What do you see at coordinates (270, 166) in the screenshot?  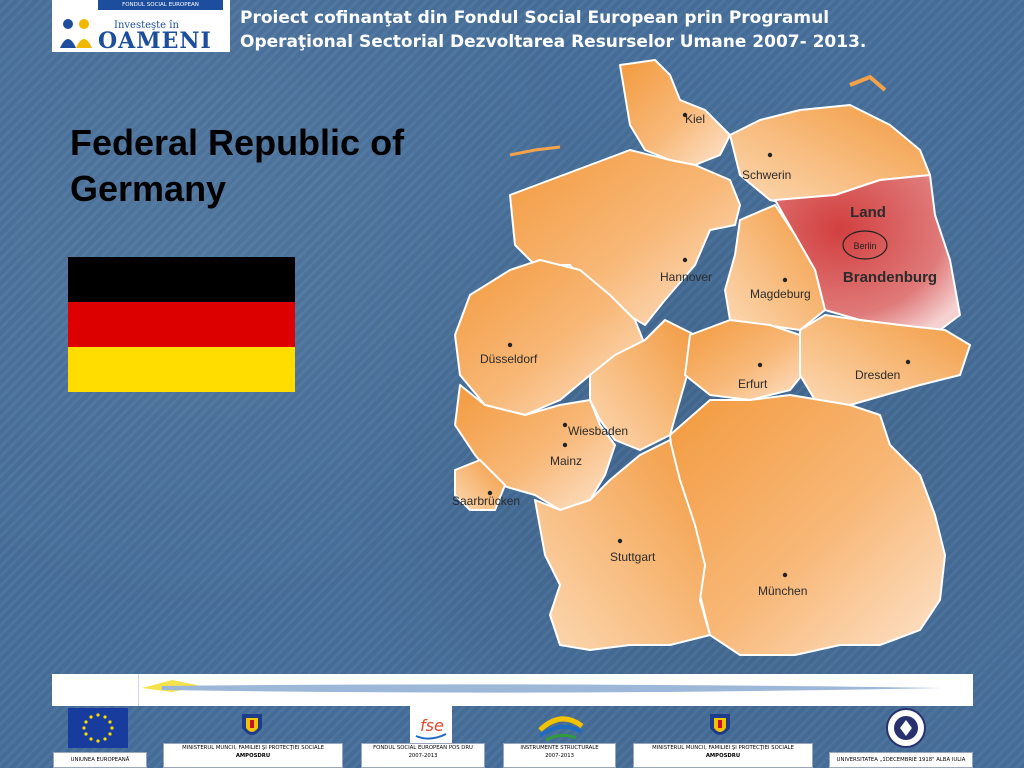 I see `slide-title: Federal Republic of Germany` at bounding box center [270, 166].